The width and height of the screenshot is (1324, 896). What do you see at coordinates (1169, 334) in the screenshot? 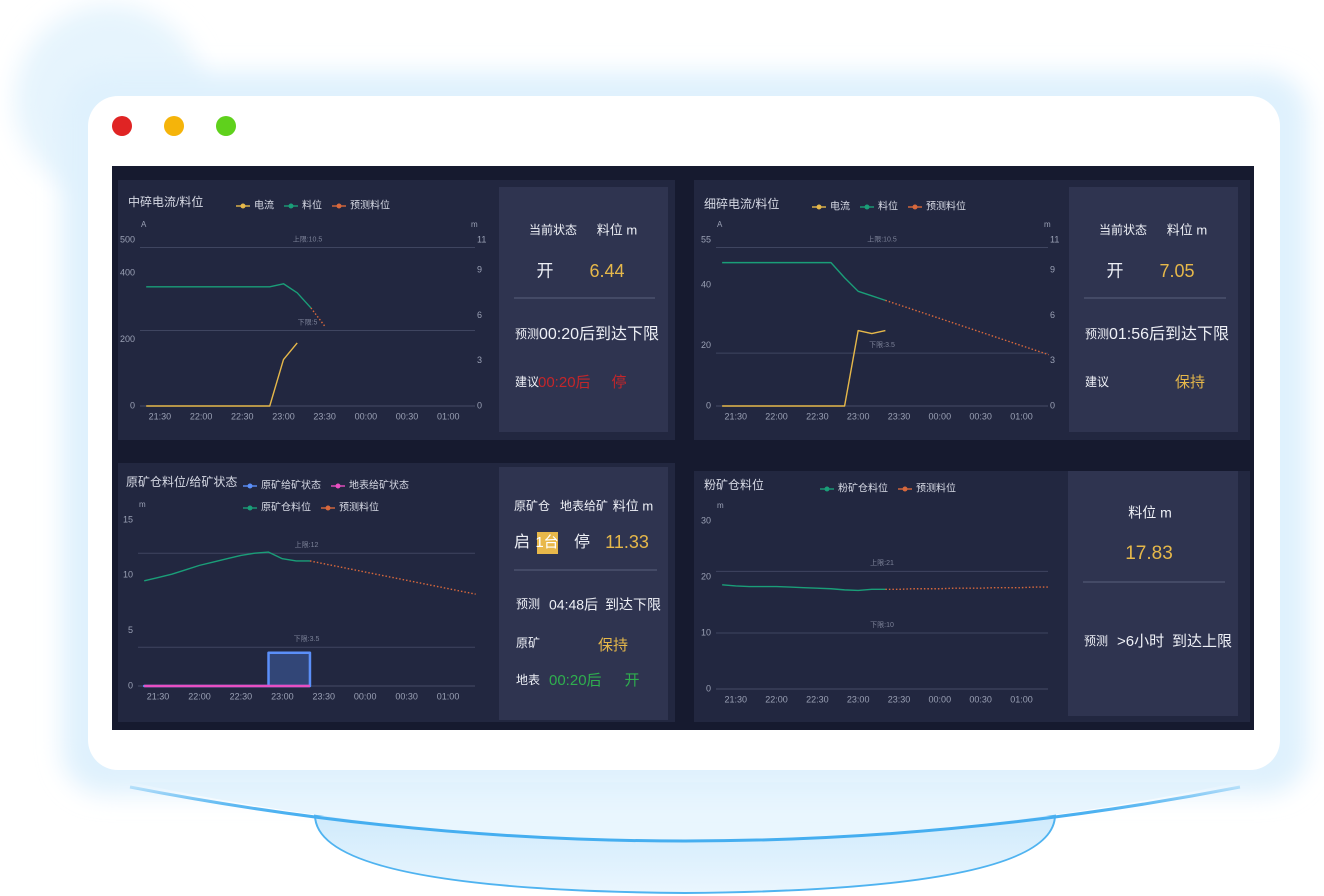
I see `panel-text: 01:56后到达下限` at bounding box center [1169, 334].